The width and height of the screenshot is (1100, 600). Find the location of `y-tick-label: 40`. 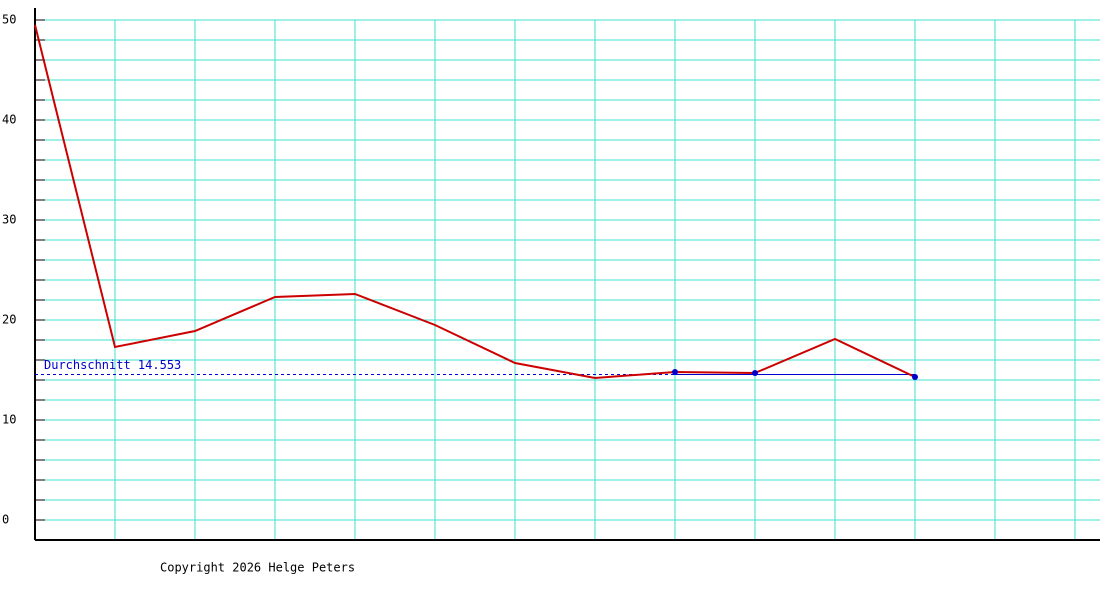

y-tick-label: 40 is located at coordinates (9, 120).